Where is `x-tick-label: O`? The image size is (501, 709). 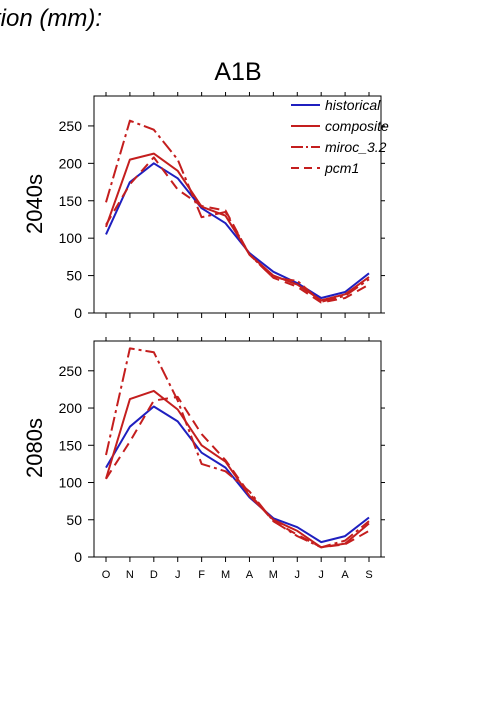 x-tick-label: O is located at coordinates (106, 575).